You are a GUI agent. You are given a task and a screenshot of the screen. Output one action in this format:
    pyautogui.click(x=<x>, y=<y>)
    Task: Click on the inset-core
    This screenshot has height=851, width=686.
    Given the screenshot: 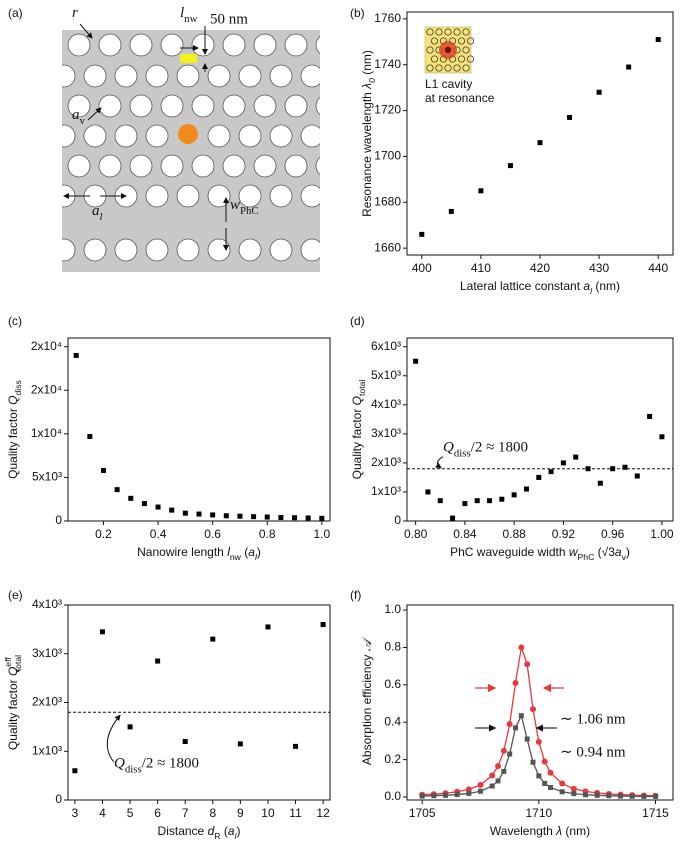 What is the action you would take?
    pyautogui.click(x=448, y=50)
    